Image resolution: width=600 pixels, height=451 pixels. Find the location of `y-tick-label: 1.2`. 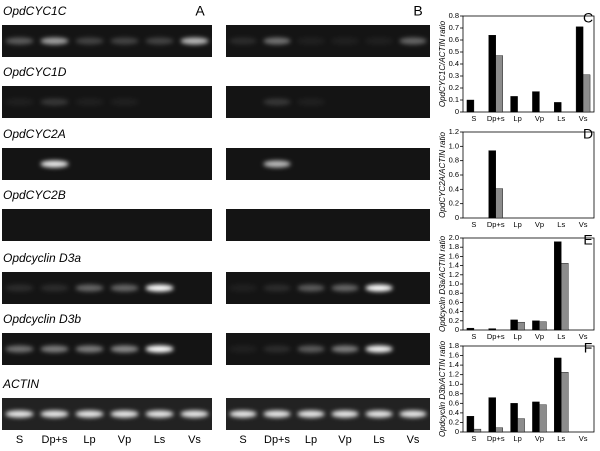

y-tick-label: 1.2 is located at coordinates (454, 131).